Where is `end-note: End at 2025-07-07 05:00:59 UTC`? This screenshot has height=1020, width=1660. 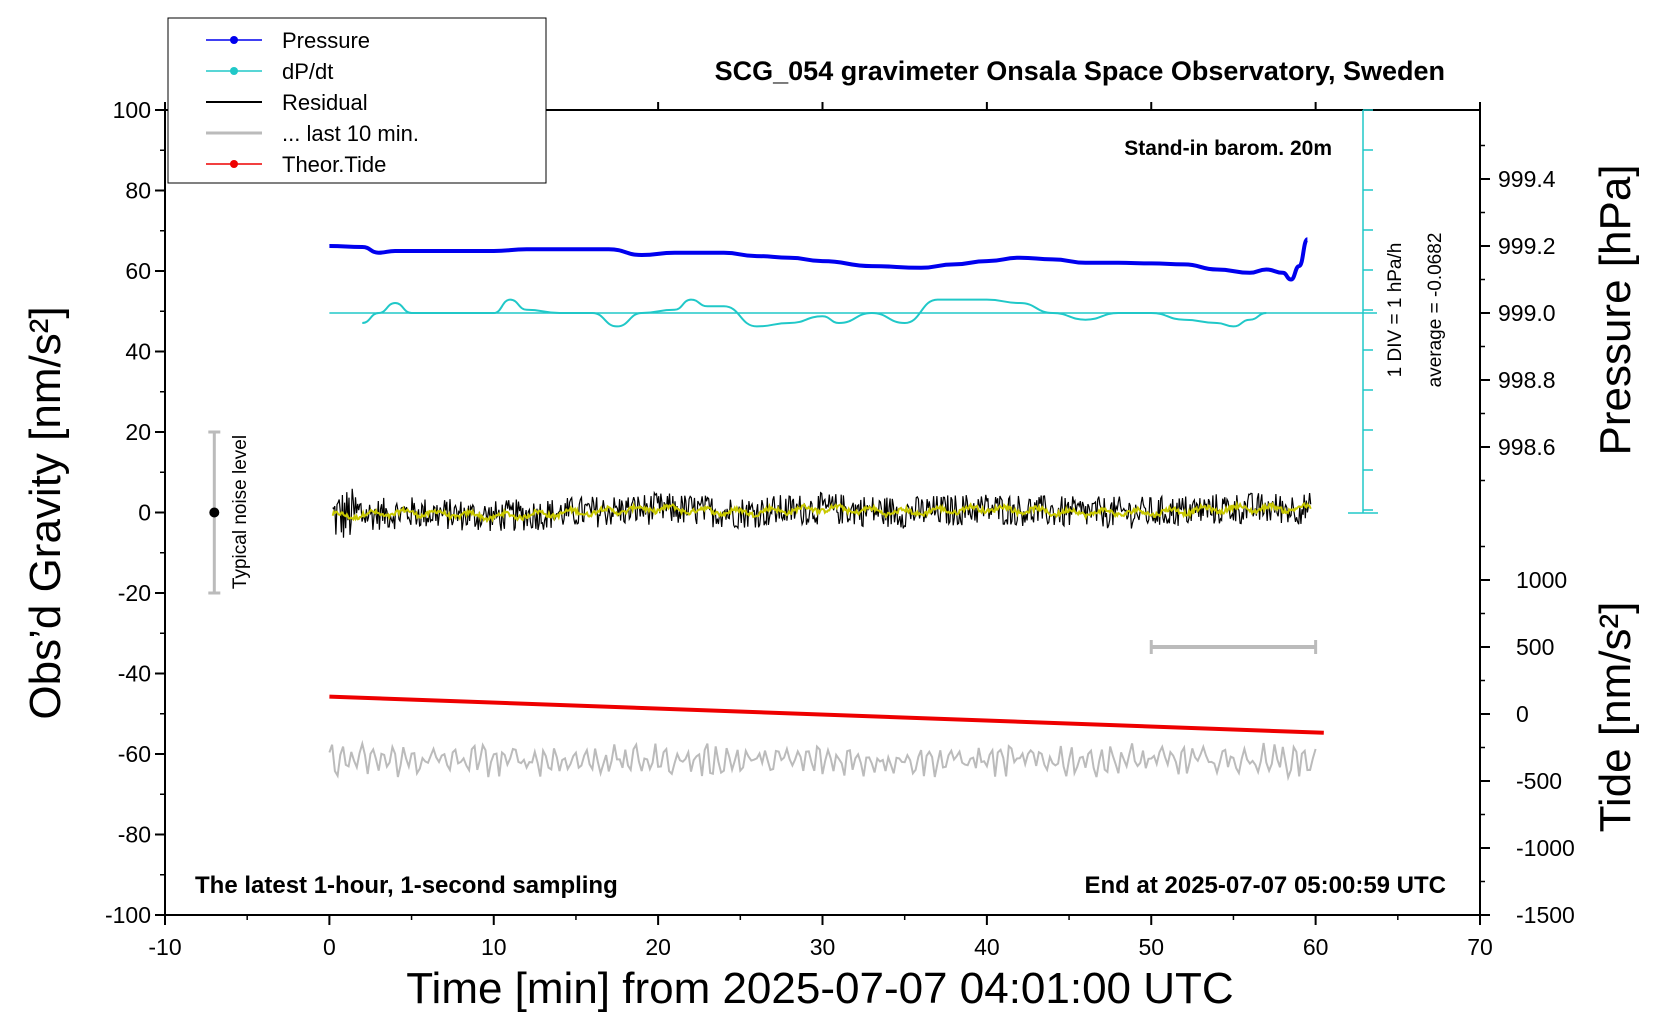 end-note: End at 2025-07-07 05:00:59 UTC is located at coordinates (1266, 885).